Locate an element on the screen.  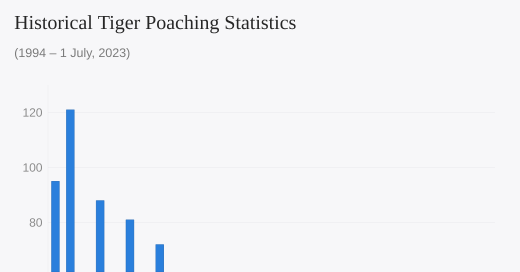
y-tick-label: 80 is located at coordinates (36, 222).